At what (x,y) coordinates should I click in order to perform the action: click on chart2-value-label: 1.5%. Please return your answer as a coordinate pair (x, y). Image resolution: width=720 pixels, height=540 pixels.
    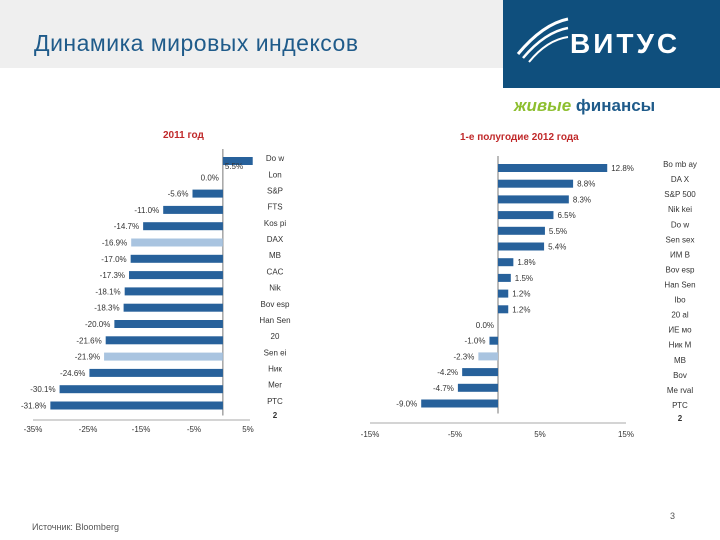
    Looking at the image, I should click on (524, 278).